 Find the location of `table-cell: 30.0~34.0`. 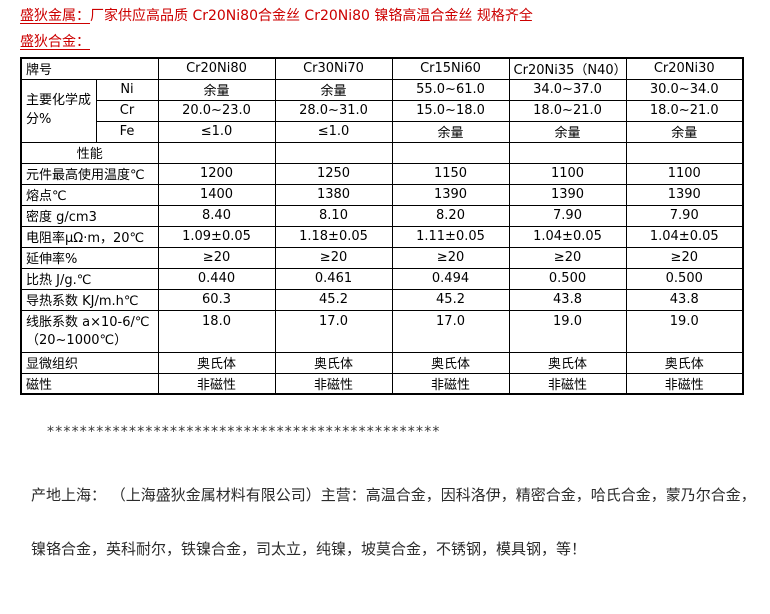

table-cell: 30.0~34.0 is located at coordinates (684, 89).